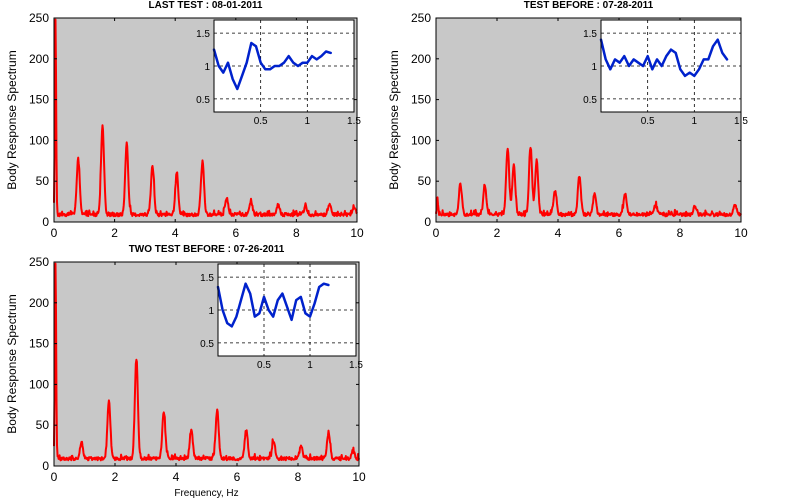 This screenshot has height=500, width=792. I want to click on chart-title-3: TWO TEST BEFORE : 07-26-2011, so click(207, 249).